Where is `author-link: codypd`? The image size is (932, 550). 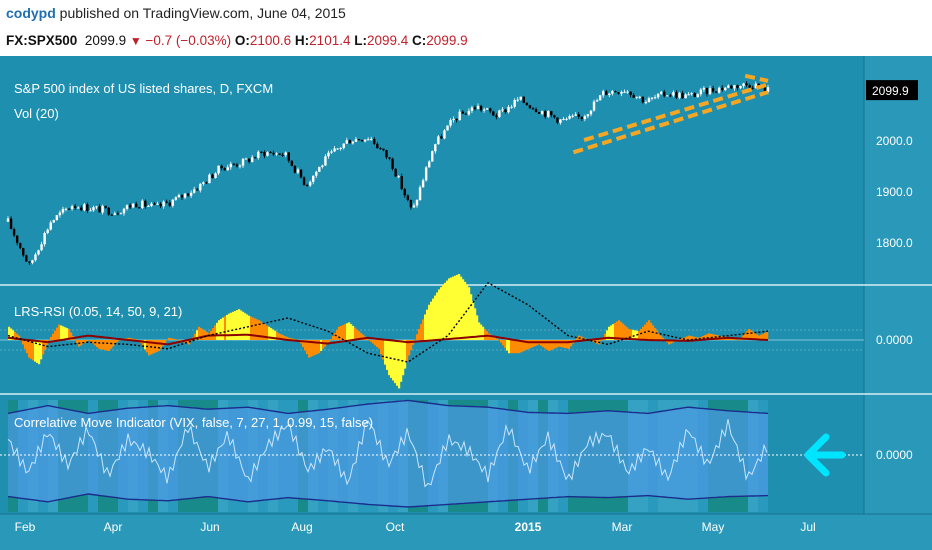
author-link: codypd is located at coordinates (31, 13).